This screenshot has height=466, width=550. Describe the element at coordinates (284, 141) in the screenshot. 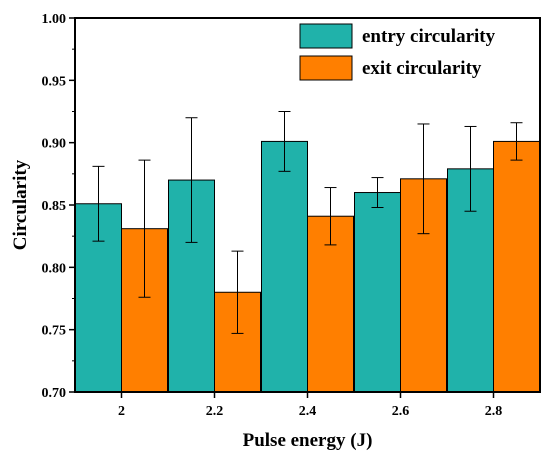

I see `error-bar-entry-2.4` at that location.